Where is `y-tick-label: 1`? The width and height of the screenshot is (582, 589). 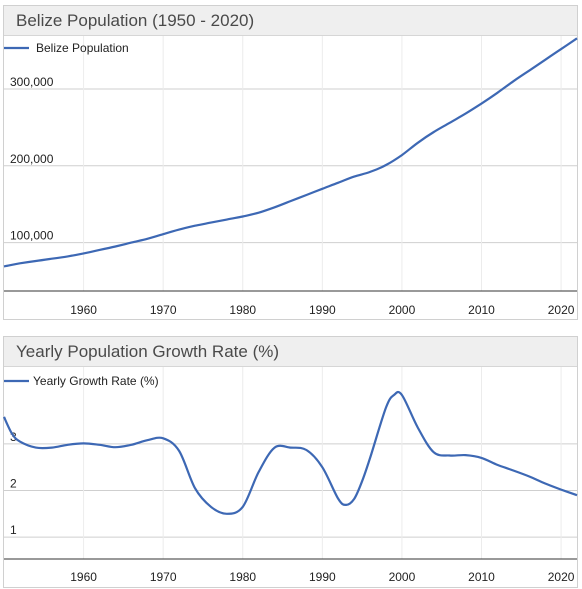
y-tick-label: 1 is located at coordinates (13, 530).